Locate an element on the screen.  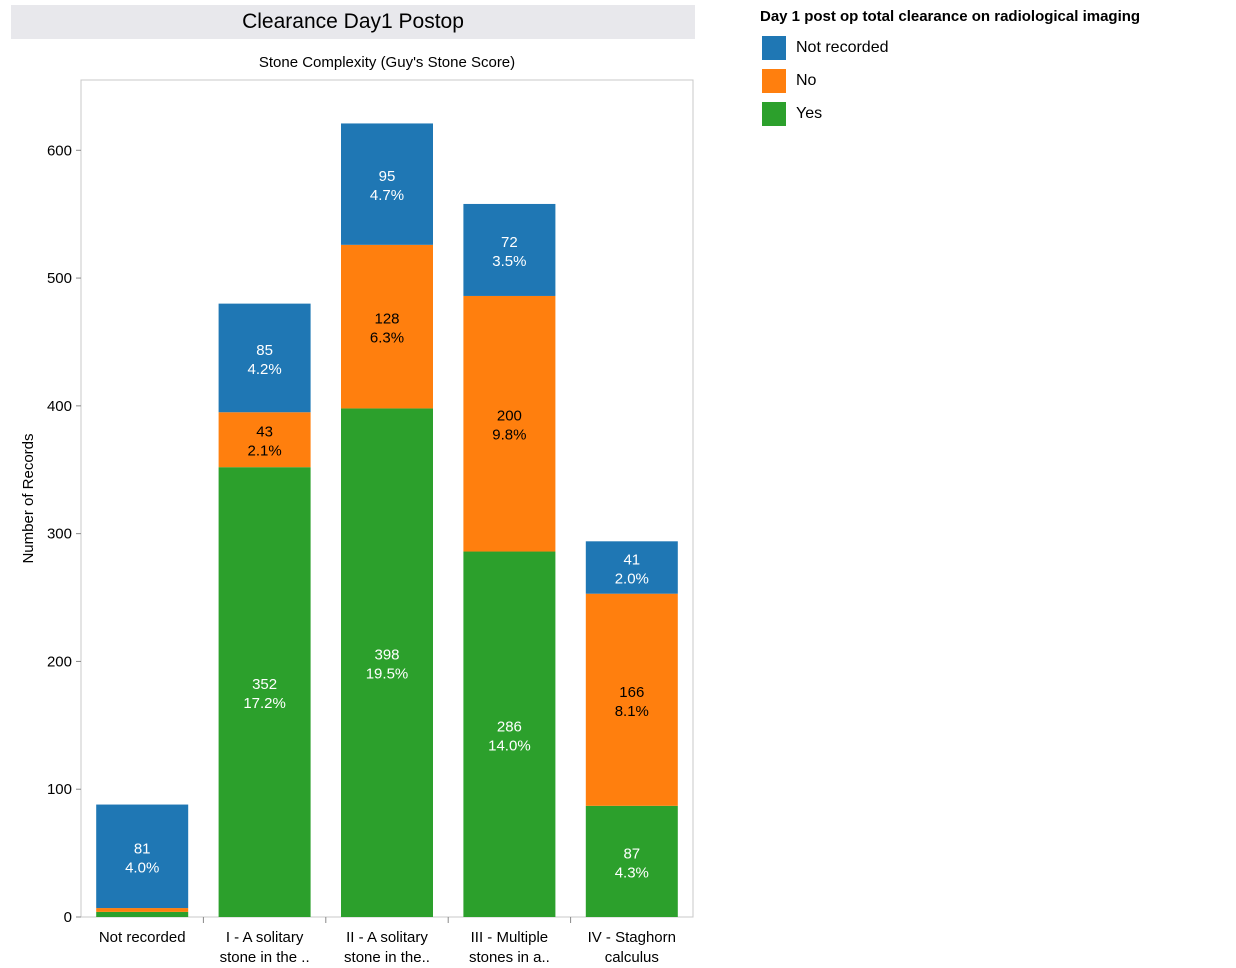
legend-label: No is located at coordinates (806, 80).